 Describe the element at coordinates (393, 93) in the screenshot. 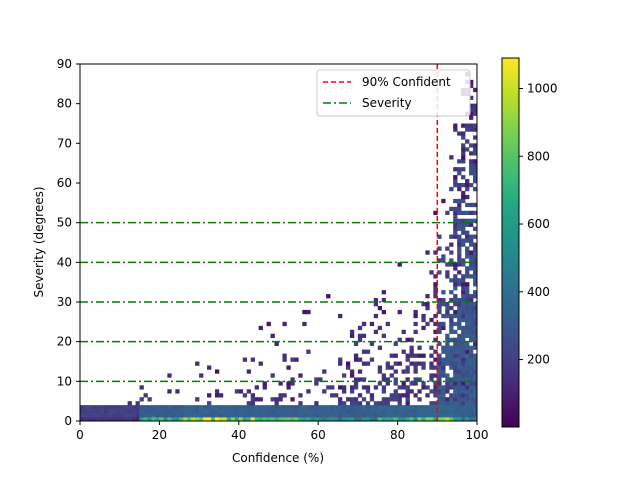

I see `legend-box` at that location.